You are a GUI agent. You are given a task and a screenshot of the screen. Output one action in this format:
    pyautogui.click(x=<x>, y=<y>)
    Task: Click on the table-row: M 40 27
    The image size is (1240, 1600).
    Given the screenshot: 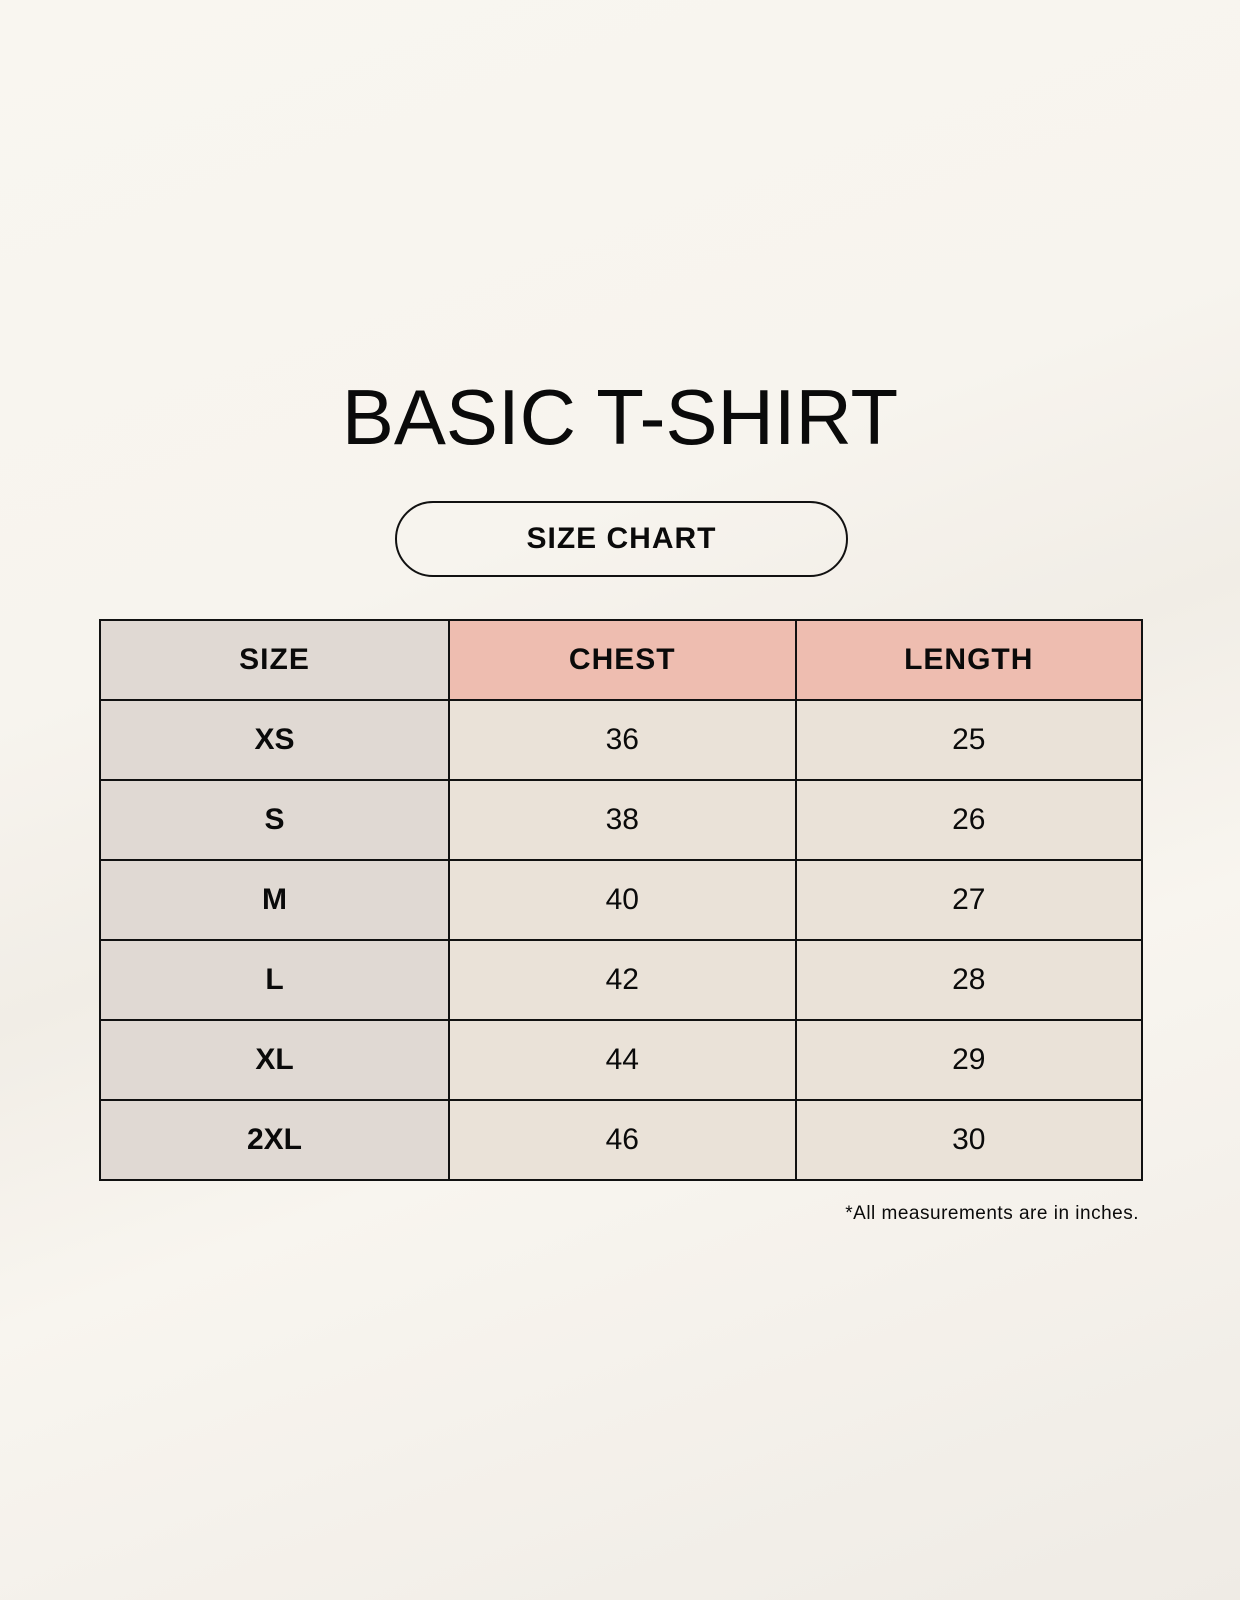 What is the action you would take?
    pyautogui.click(x=621, y=900)
    